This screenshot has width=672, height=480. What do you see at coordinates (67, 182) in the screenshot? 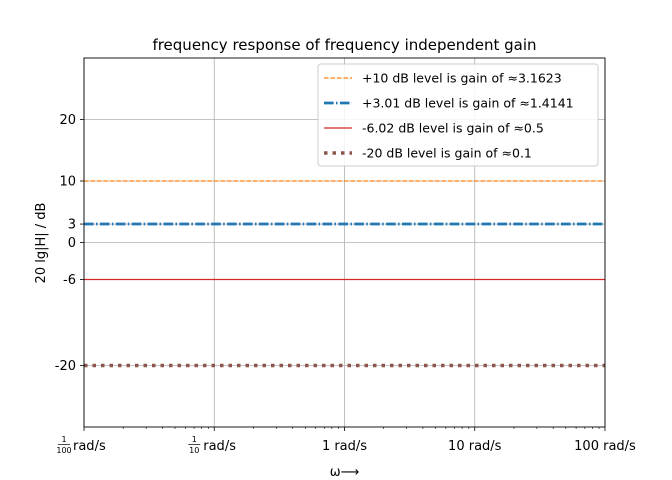
I see `y-tick-label: 10` at bounding box center [67, 182].